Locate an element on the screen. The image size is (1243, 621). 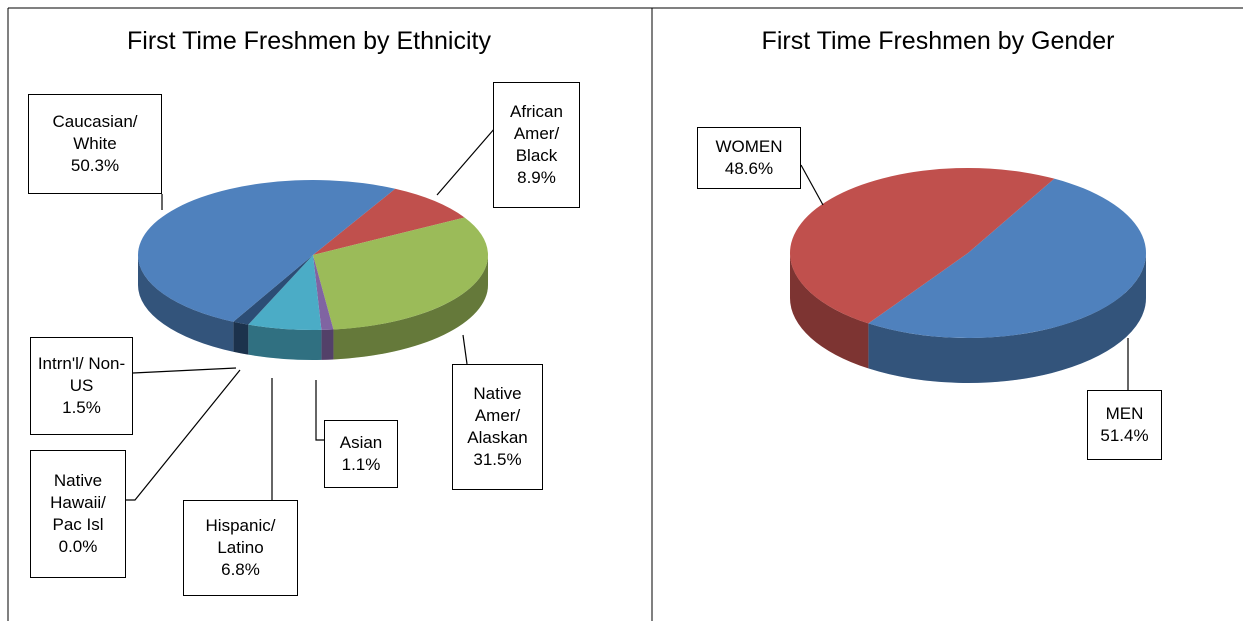
data-label: MEN 51.4% is located at coordinates (1124, 425).